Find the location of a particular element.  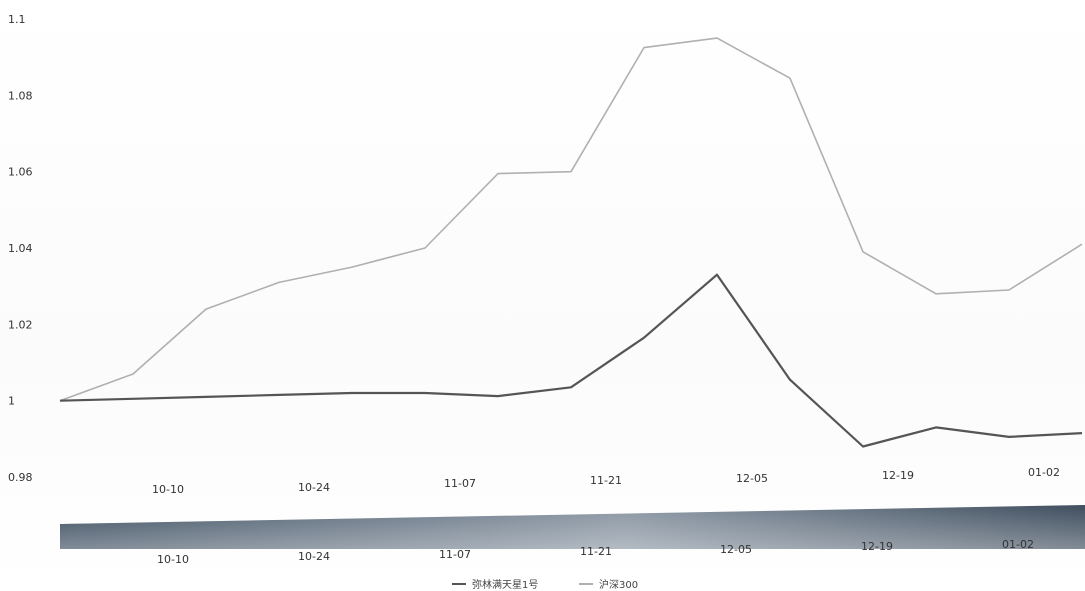

x-tick-label: 11-21 is located at coordinates (606, 480).